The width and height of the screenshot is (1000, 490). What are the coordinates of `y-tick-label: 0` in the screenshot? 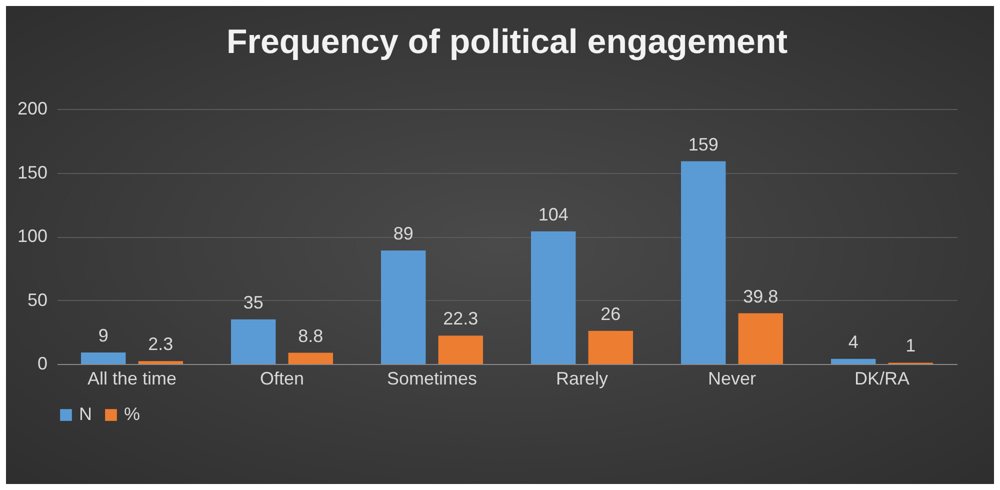 It's located at (42, 364).